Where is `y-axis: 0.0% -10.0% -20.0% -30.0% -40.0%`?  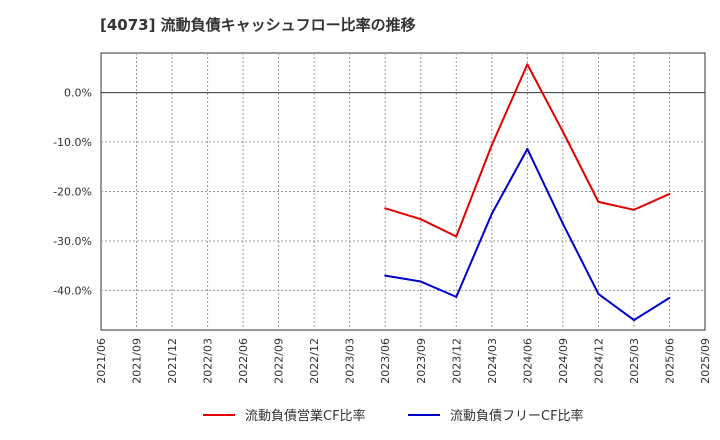
y-axis: 0.0% -10.0% -20.0% -30.0% -40.0% is located at coordinates (72, 192).